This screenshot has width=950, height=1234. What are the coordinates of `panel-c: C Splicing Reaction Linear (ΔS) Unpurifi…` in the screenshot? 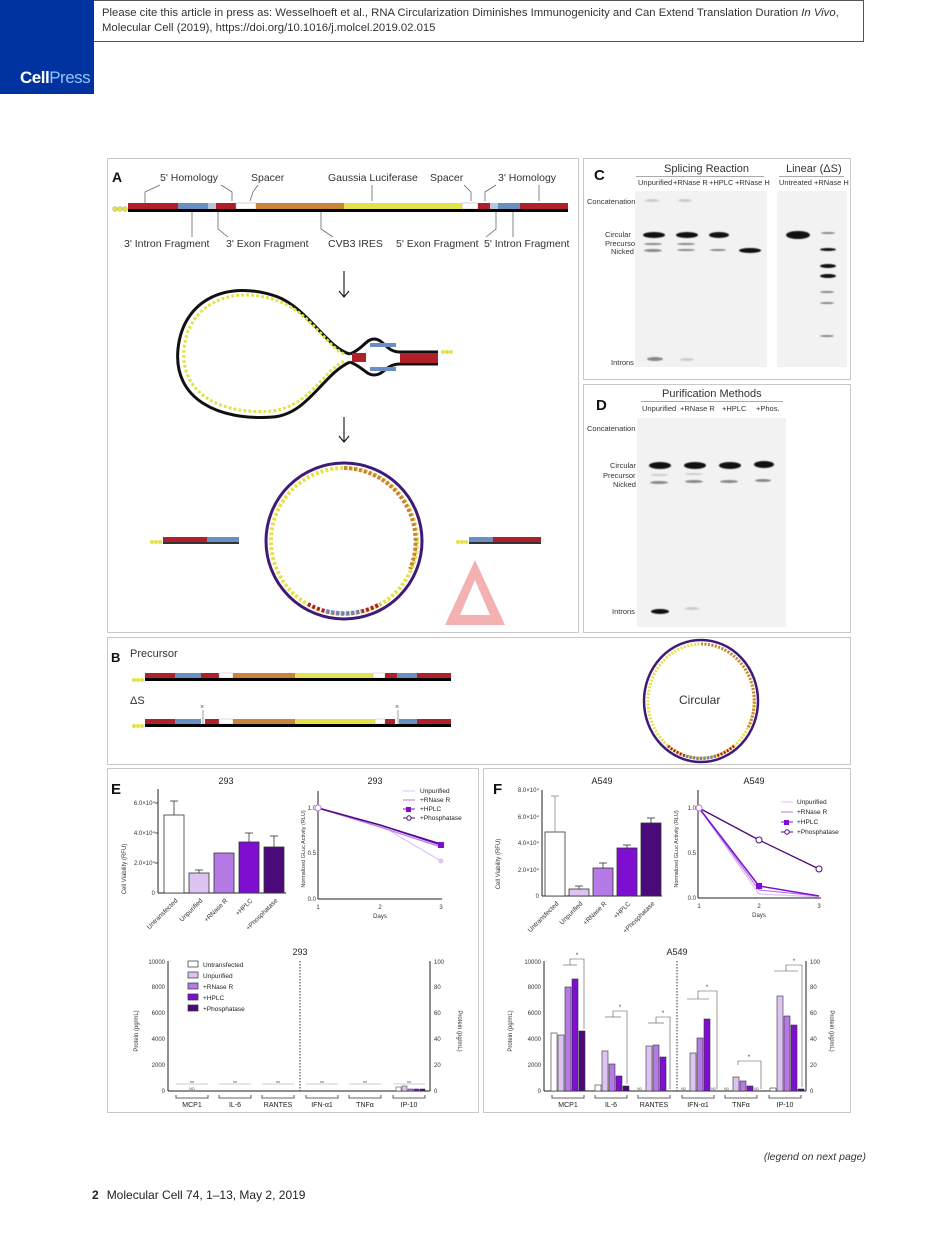 It's located at (717, 269).